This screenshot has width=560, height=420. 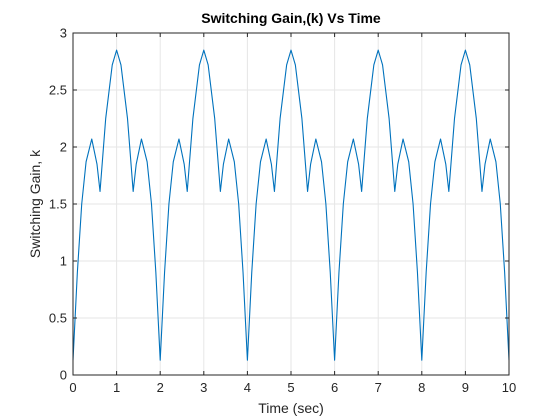 I want to click on x-tick-label: 0, so click(x=72, y=387).